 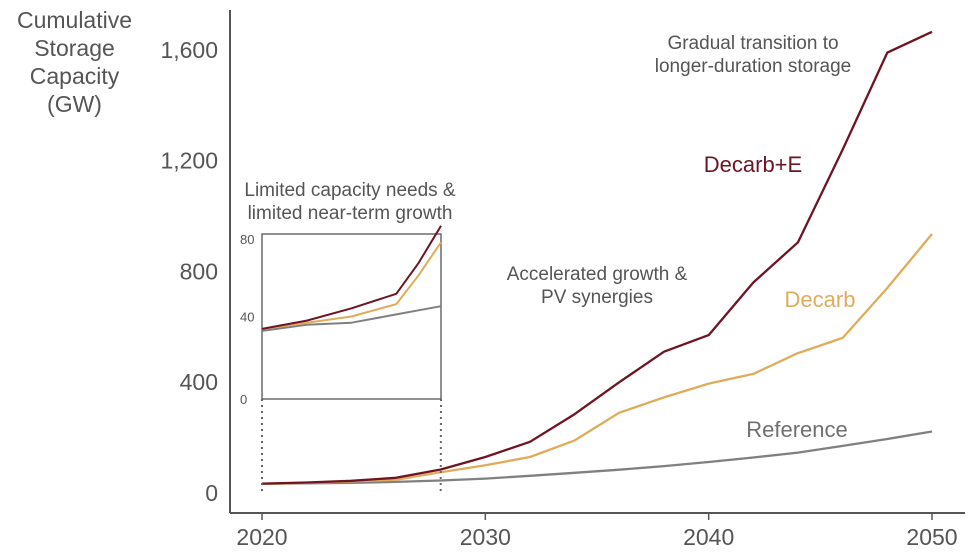 What do you see at coordinates (597, 286) in the screenshot?
I see `annotation-label: Accelerated growth & PV synergies` at bounding box center [597, 286].